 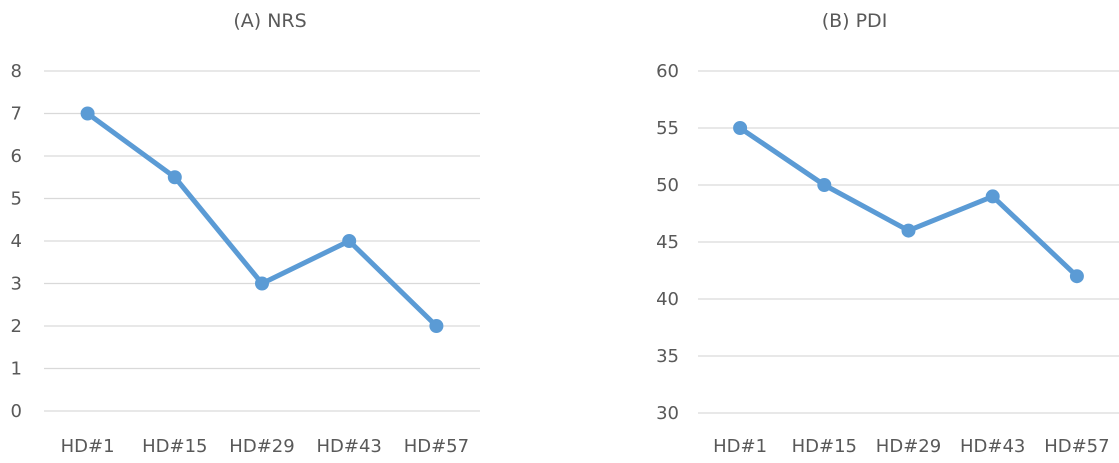 What do you see at coordinates (16, 156) in the screenshot?
I see `y-tick-label: 6` at bounding box center [16, 156].